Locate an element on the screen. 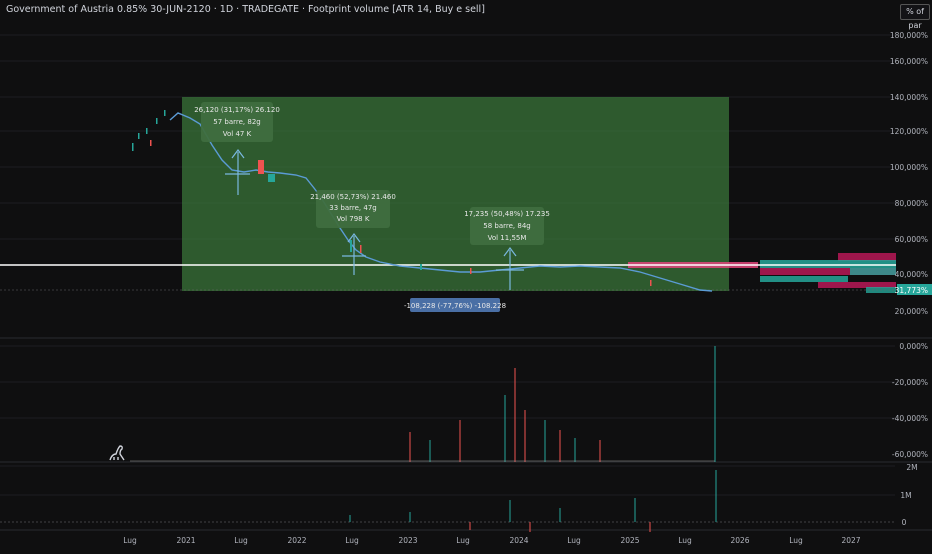 The image size is (932, 554). svg-text: 2026 is located at coordinates (739, 540).